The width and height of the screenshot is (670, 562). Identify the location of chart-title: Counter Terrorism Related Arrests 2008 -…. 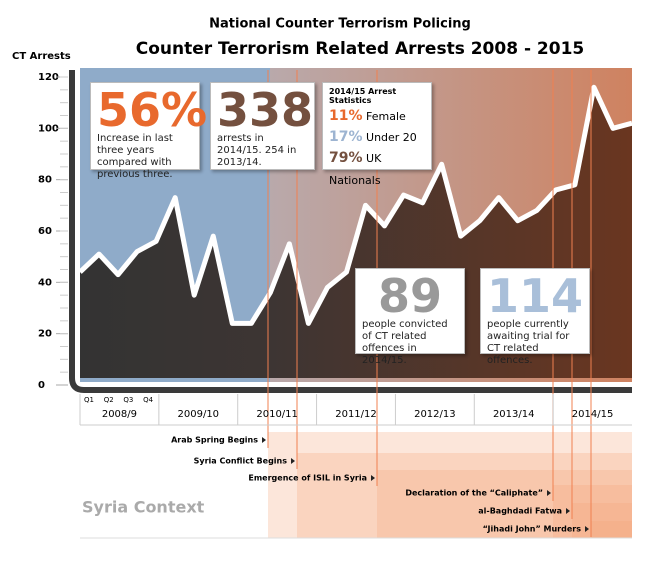
(360, 49).